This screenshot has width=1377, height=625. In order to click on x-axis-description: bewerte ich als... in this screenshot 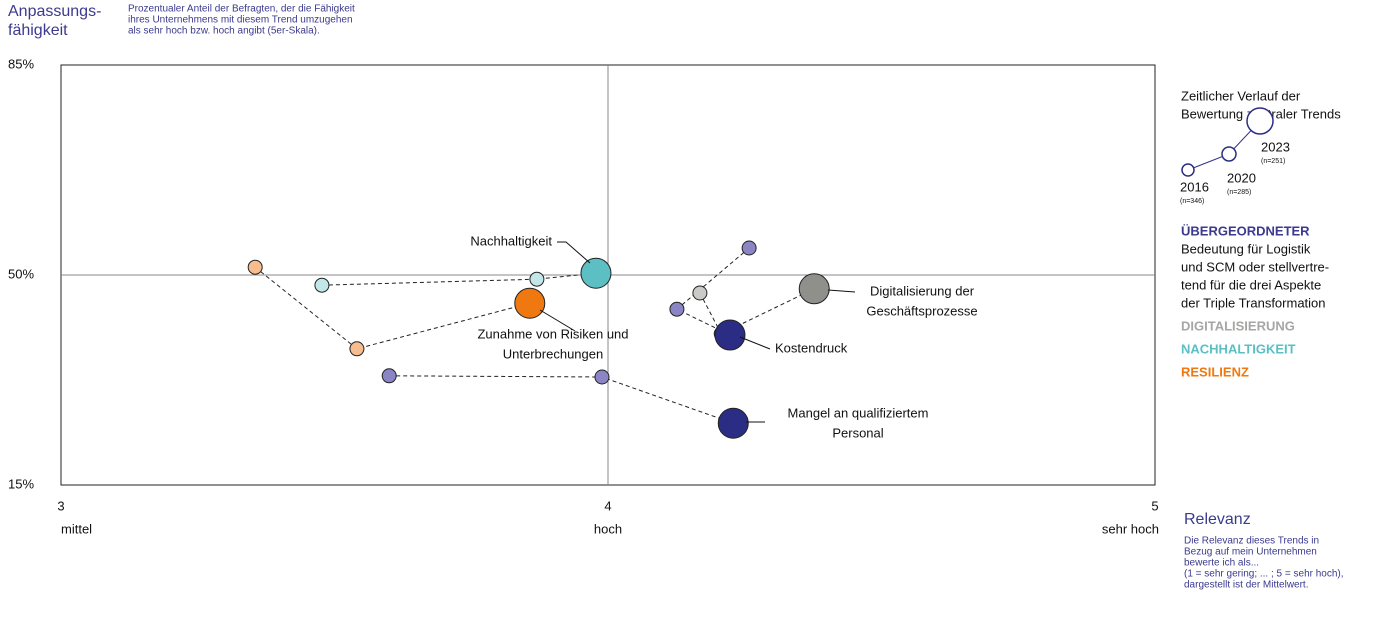, I will do `click(1221, 563)`.